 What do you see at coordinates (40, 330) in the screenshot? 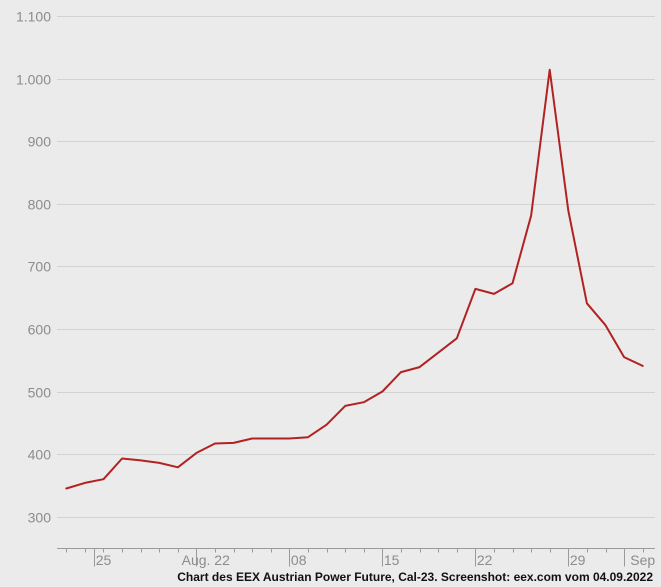
I see `y-tick-label-600: 600` at bounding box center [40, 330].